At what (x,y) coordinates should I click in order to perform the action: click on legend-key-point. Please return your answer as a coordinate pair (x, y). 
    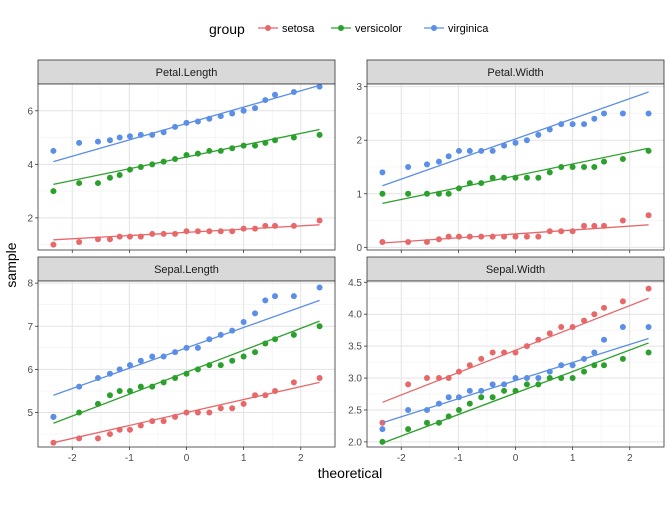
    Looking at the image, I should click on (341, 28).